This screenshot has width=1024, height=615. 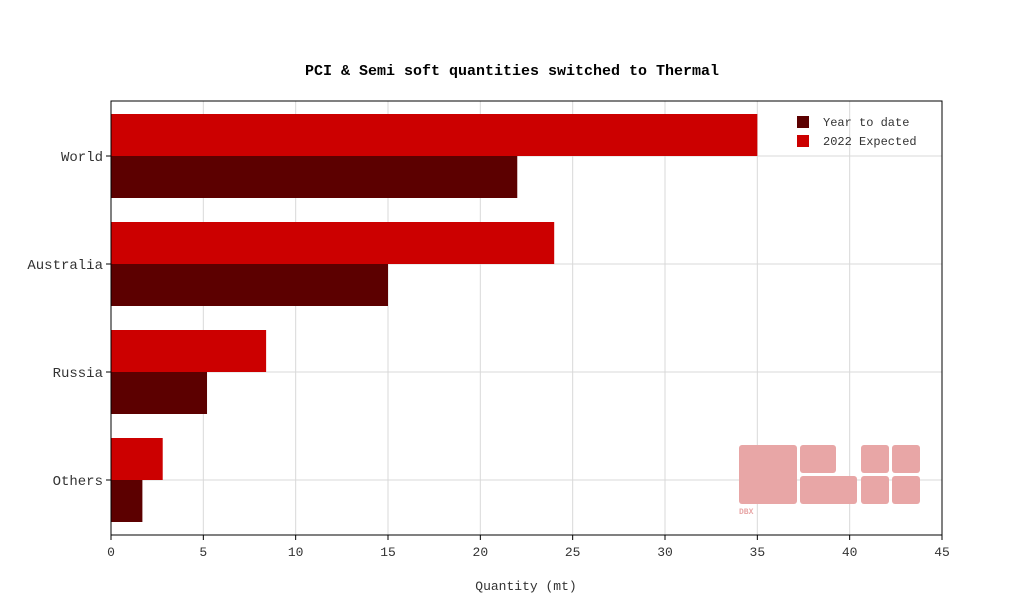 What do you see at coordinates (203, 552) in the screenshot?
I see `x-tick-label: 5` at bounding box center [203, 552].